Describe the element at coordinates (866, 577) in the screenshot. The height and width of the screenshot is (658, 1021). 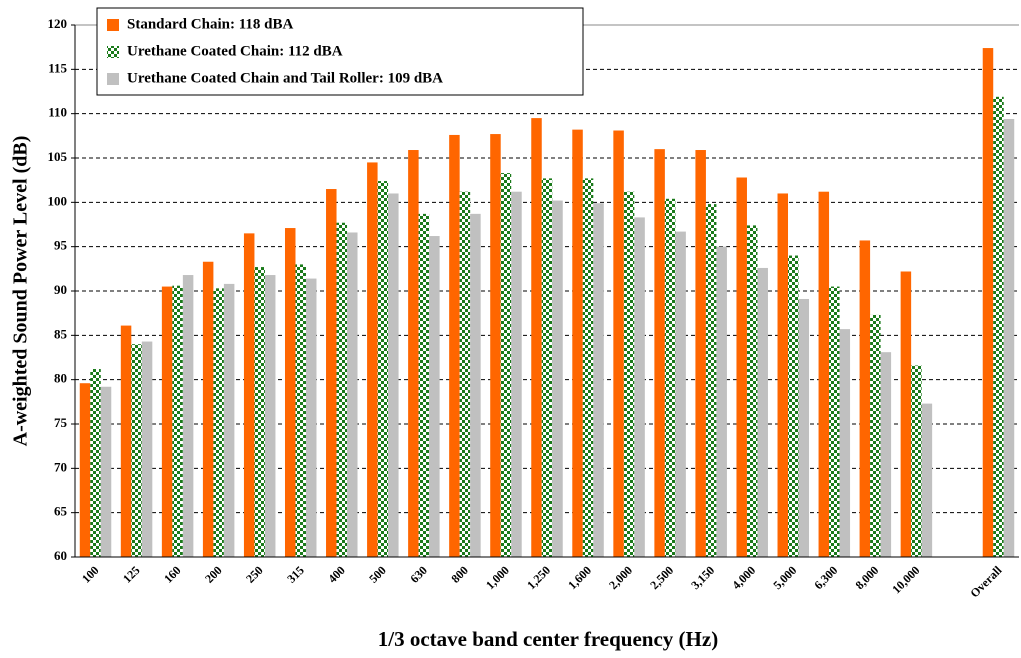
I see `x-tick-label: 8,000` at that location.